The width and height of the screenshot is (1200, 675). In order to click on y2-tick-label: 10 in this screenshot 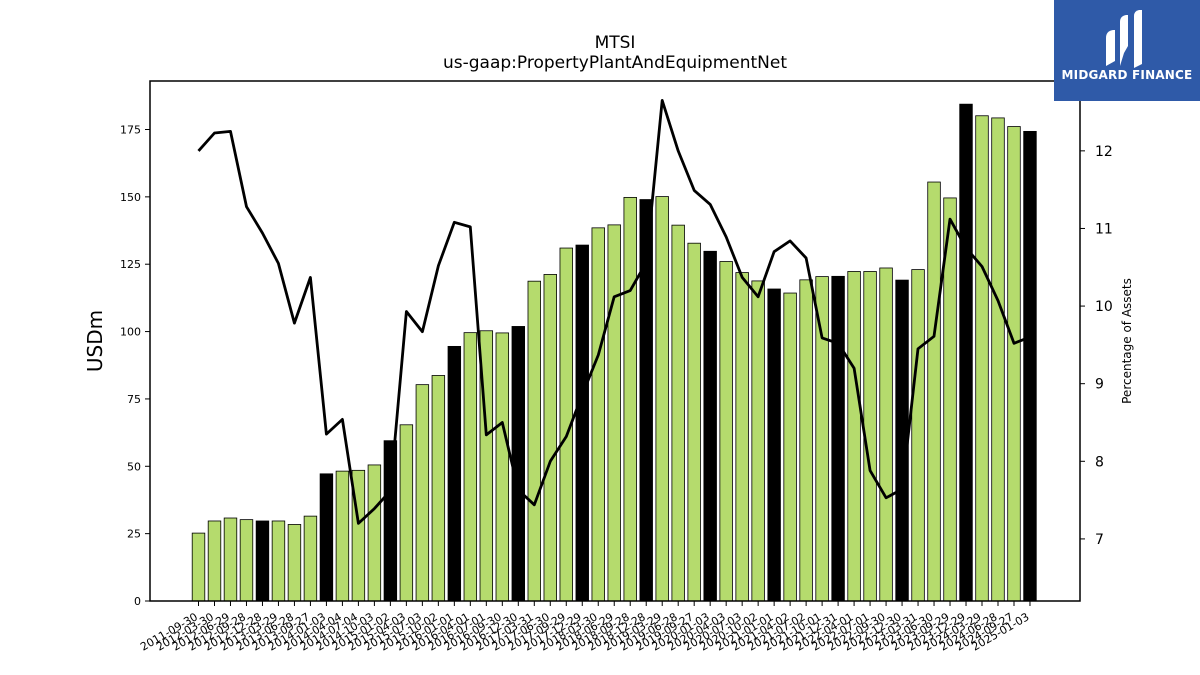, I will do `click(1104, 307)`.